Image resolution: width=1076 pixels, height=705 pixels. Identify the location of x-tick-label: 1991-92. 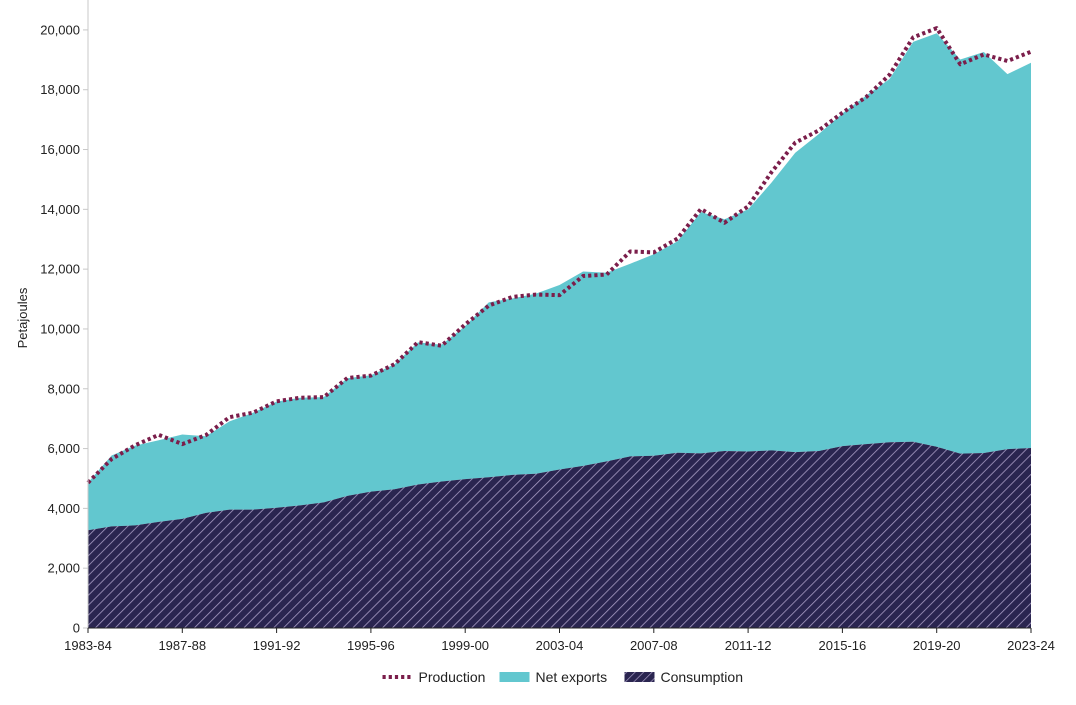
(277, 645).